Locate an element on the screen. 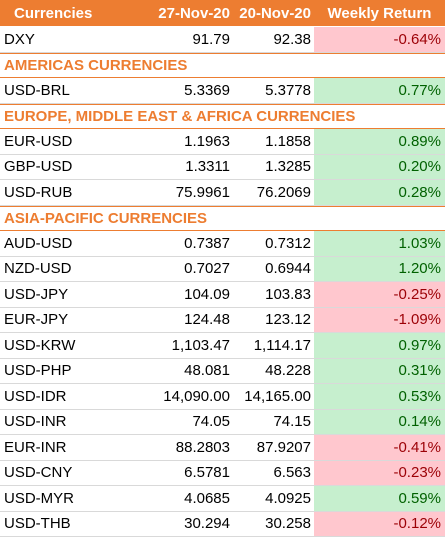 The width and height of the screenshot is (445, 537). weekly-return: 0.20% is located at coordinates (379, 167).